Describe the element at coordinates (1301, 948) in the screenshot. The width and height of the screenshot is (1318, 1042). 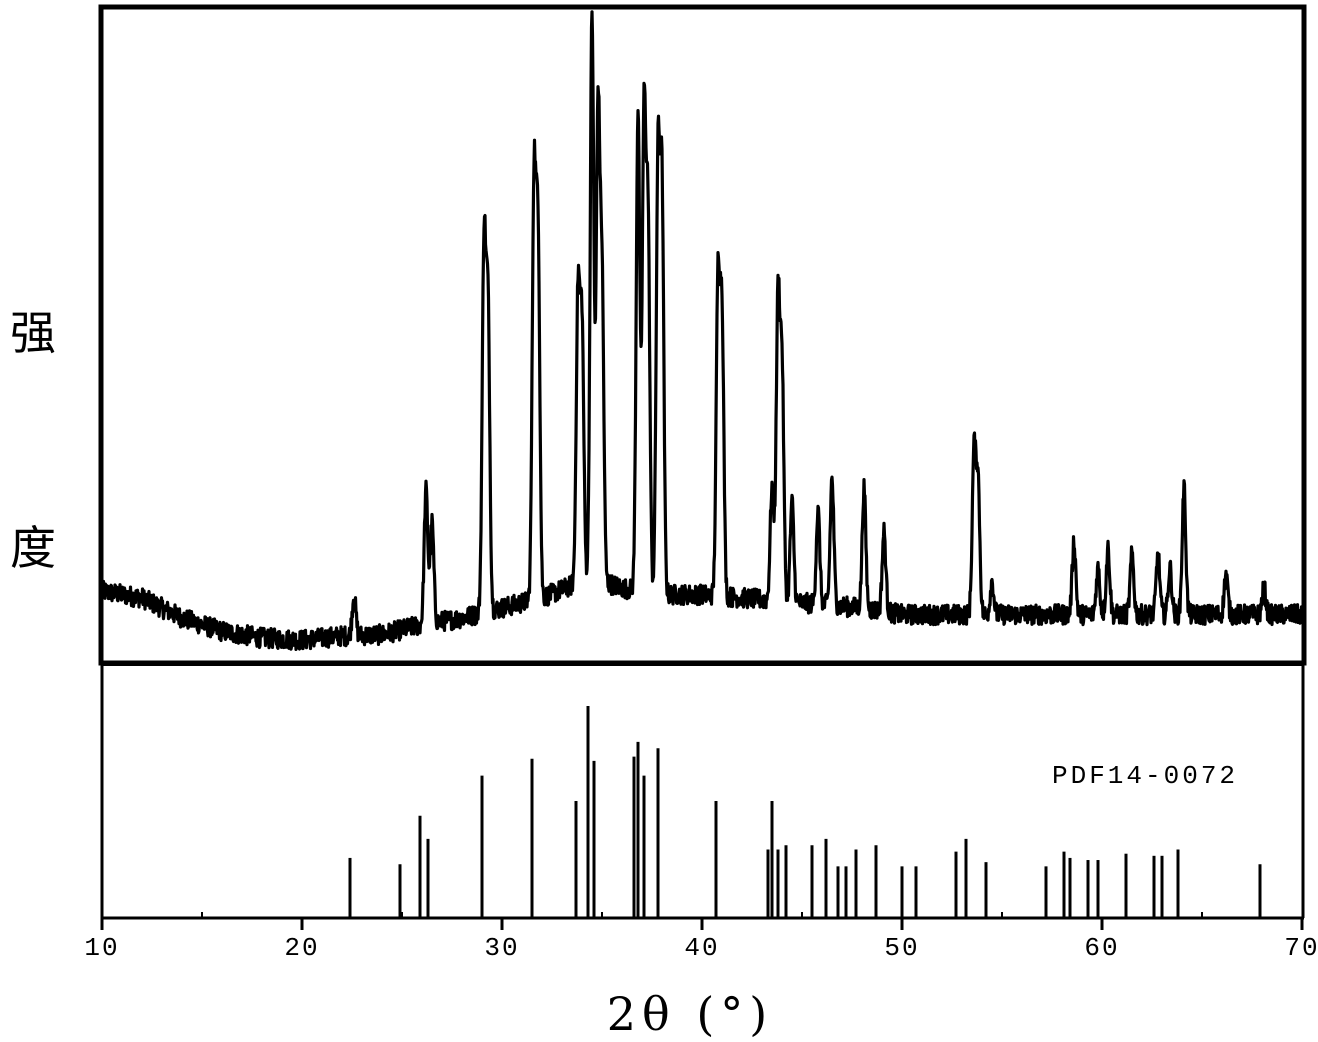
I see `x-tick-label: 70` at that location.